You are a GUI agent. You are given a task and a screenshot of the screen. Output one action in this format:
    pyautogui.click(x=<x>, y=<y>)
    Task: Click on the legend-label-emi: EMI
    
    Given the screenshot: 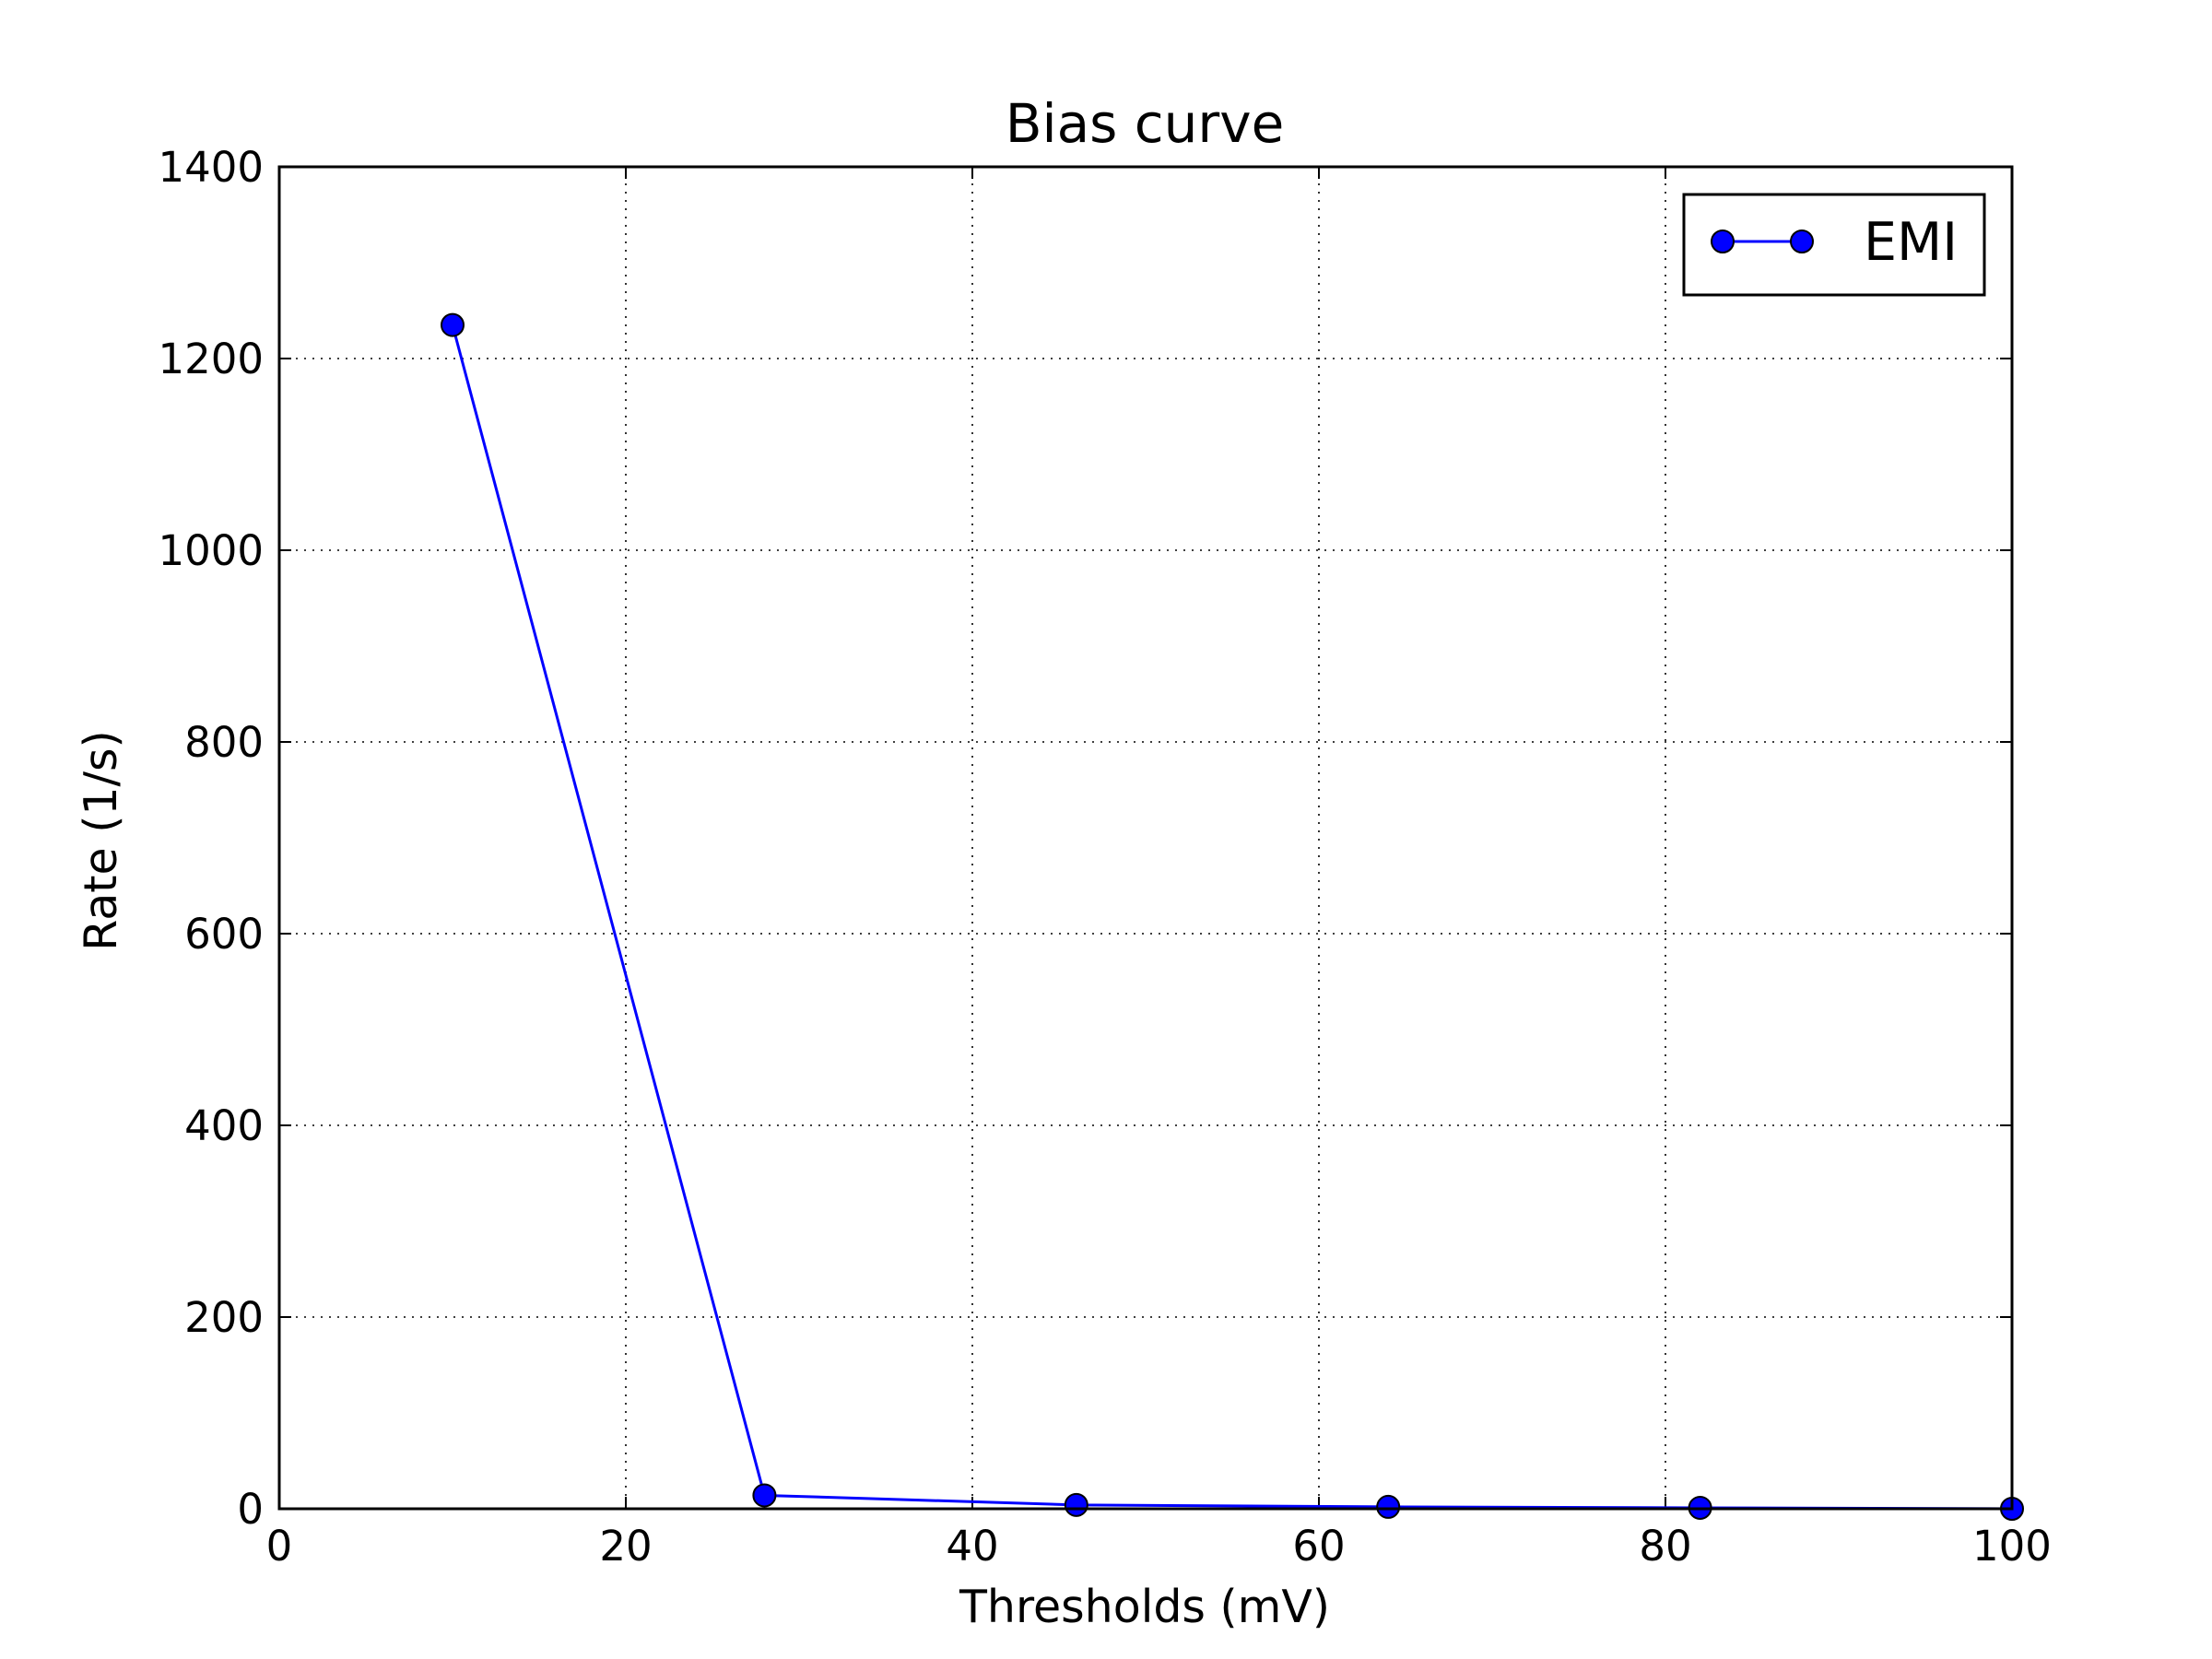 What is the action you would take?
    pyautogui.click(x=1911, y=242)
    